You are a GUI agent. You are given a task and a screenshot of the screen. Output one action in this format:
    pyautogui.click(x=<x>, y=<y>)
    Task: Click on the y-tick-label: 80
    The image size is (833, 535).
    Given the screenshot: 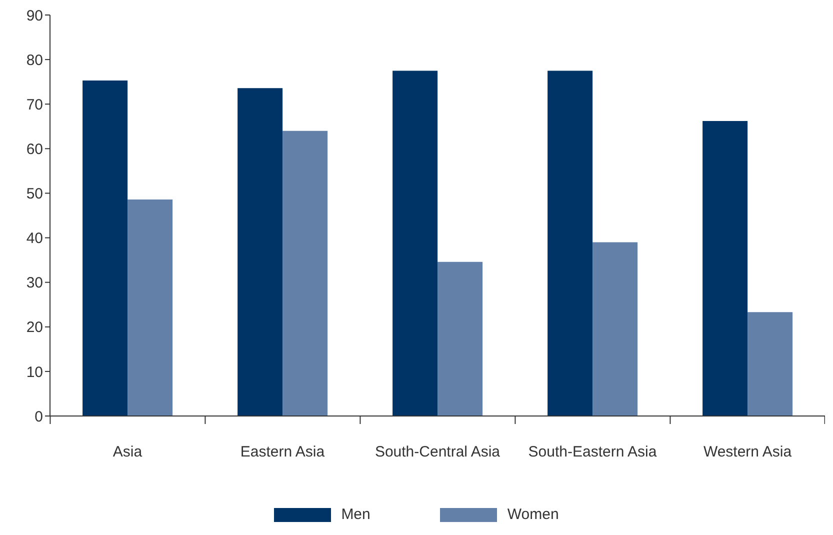 What is the action you would take?
    pyautogui.click(x=34, y=60)
    